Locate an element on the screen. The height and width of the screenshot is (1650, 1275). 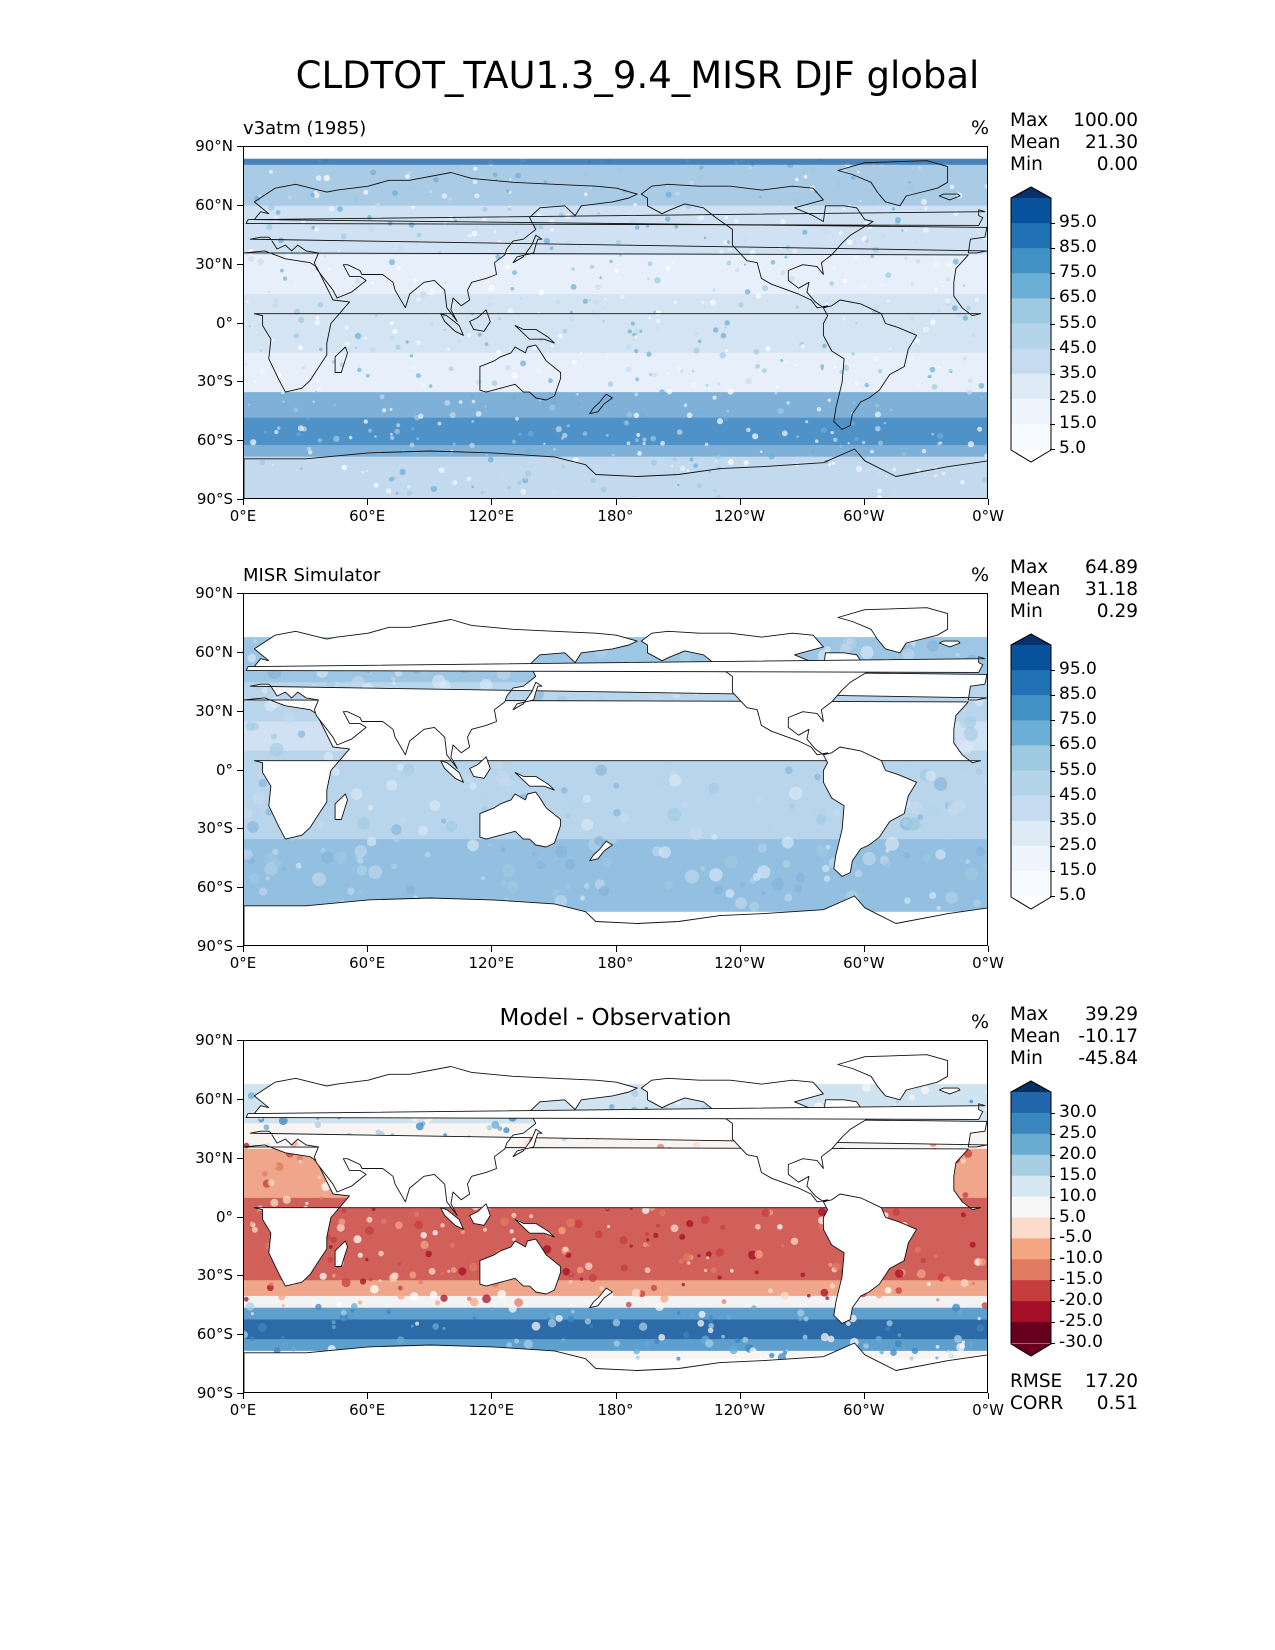
coastline-eurasia is located at coordinates (618, 247).